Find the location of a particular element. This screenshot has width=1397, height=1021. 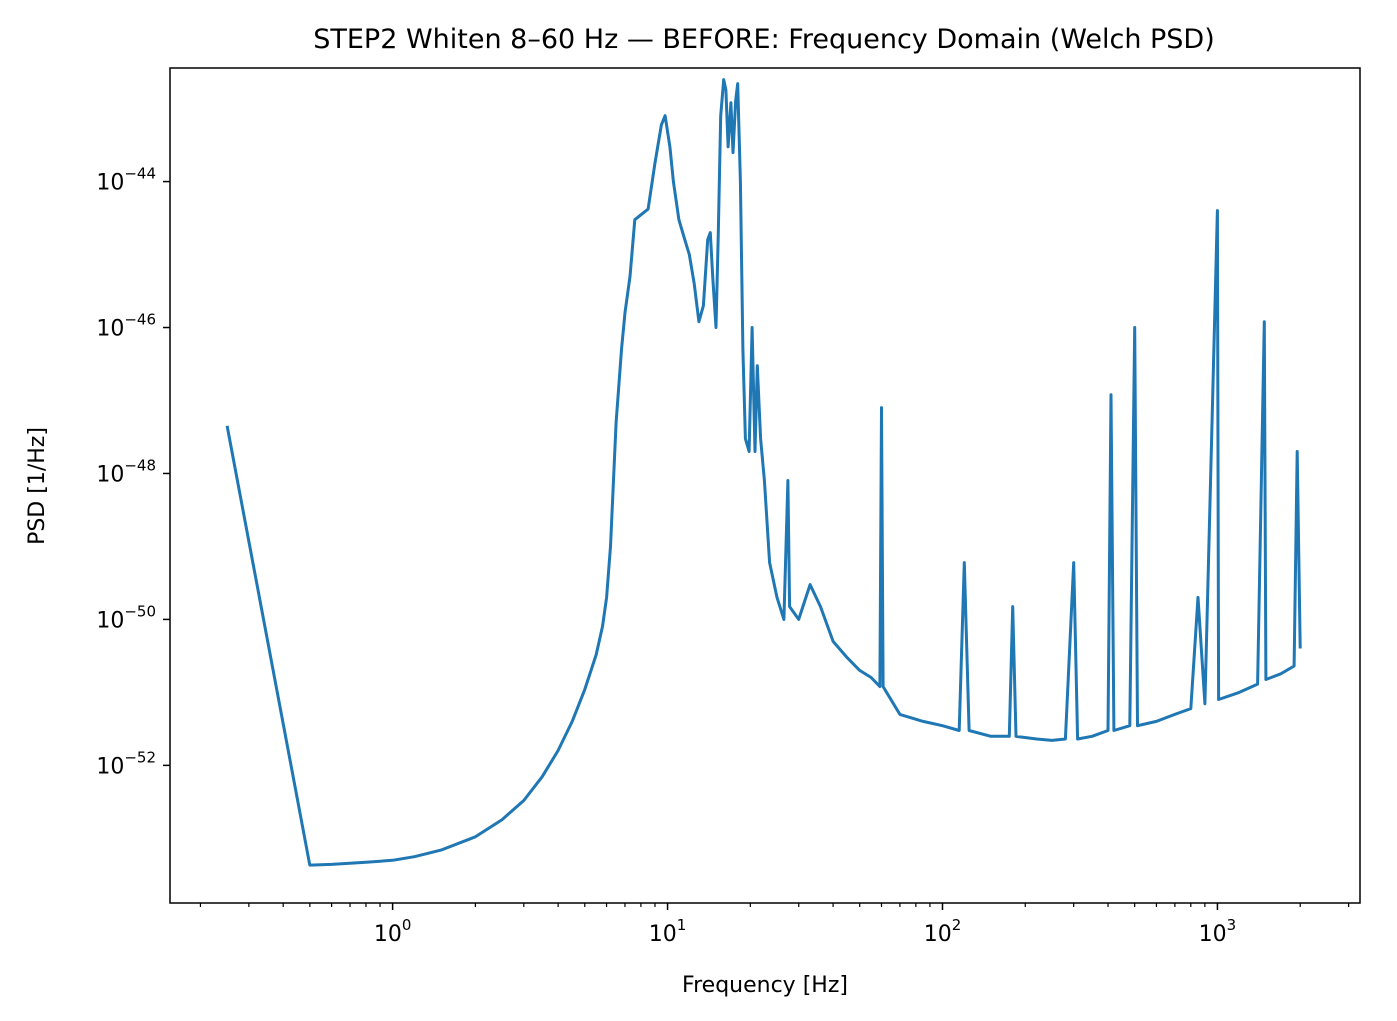

y-tick-label: 10−52 is located at coordinates (126, 763).